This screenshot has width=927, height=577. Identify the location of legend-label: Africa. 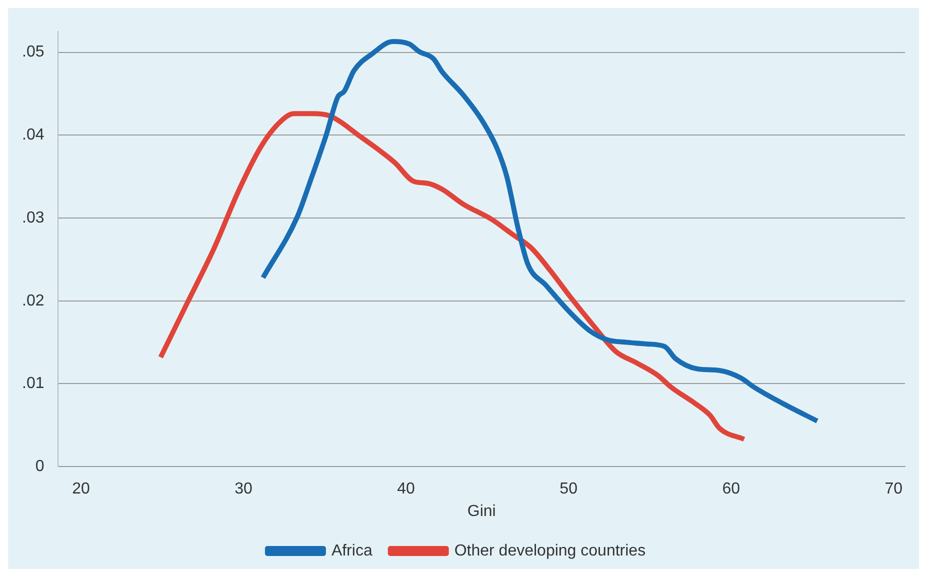
(351, 551).